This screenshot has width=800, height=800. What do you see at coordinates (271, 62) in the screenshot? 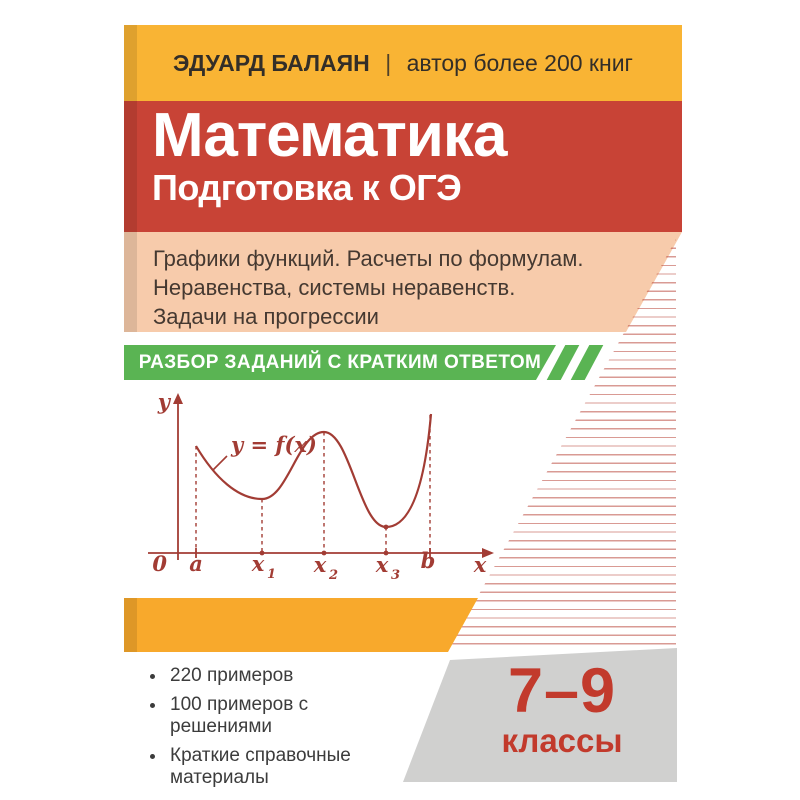
I see `author-name: ЭДУАРД БАЛАЯН` at bounding box center [271, 62].